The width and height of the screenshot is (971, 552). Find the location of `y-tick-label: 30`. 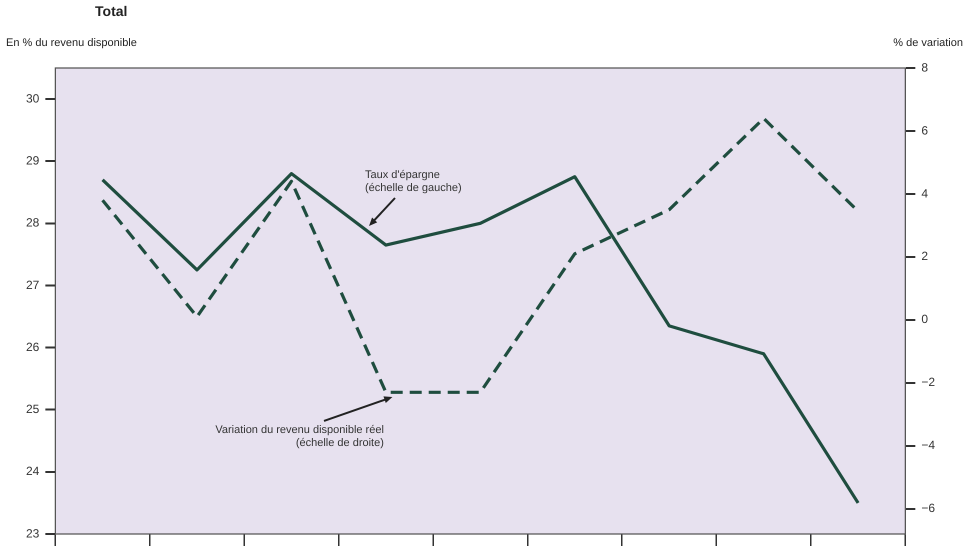

y-tick-label: 30 is located at coordinates (33, 98).